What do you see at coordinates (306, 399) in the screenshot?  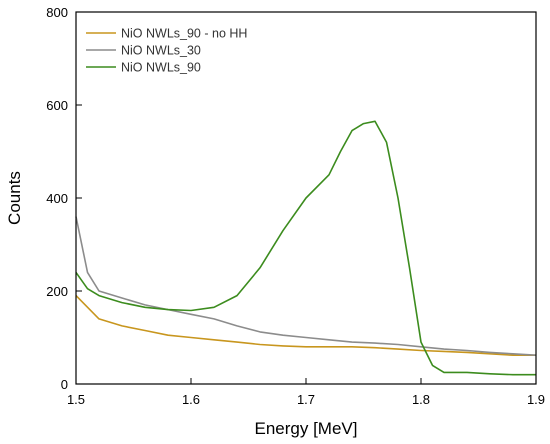 I see `x-tick-label: 1.7` at bounding box center [306, 399].